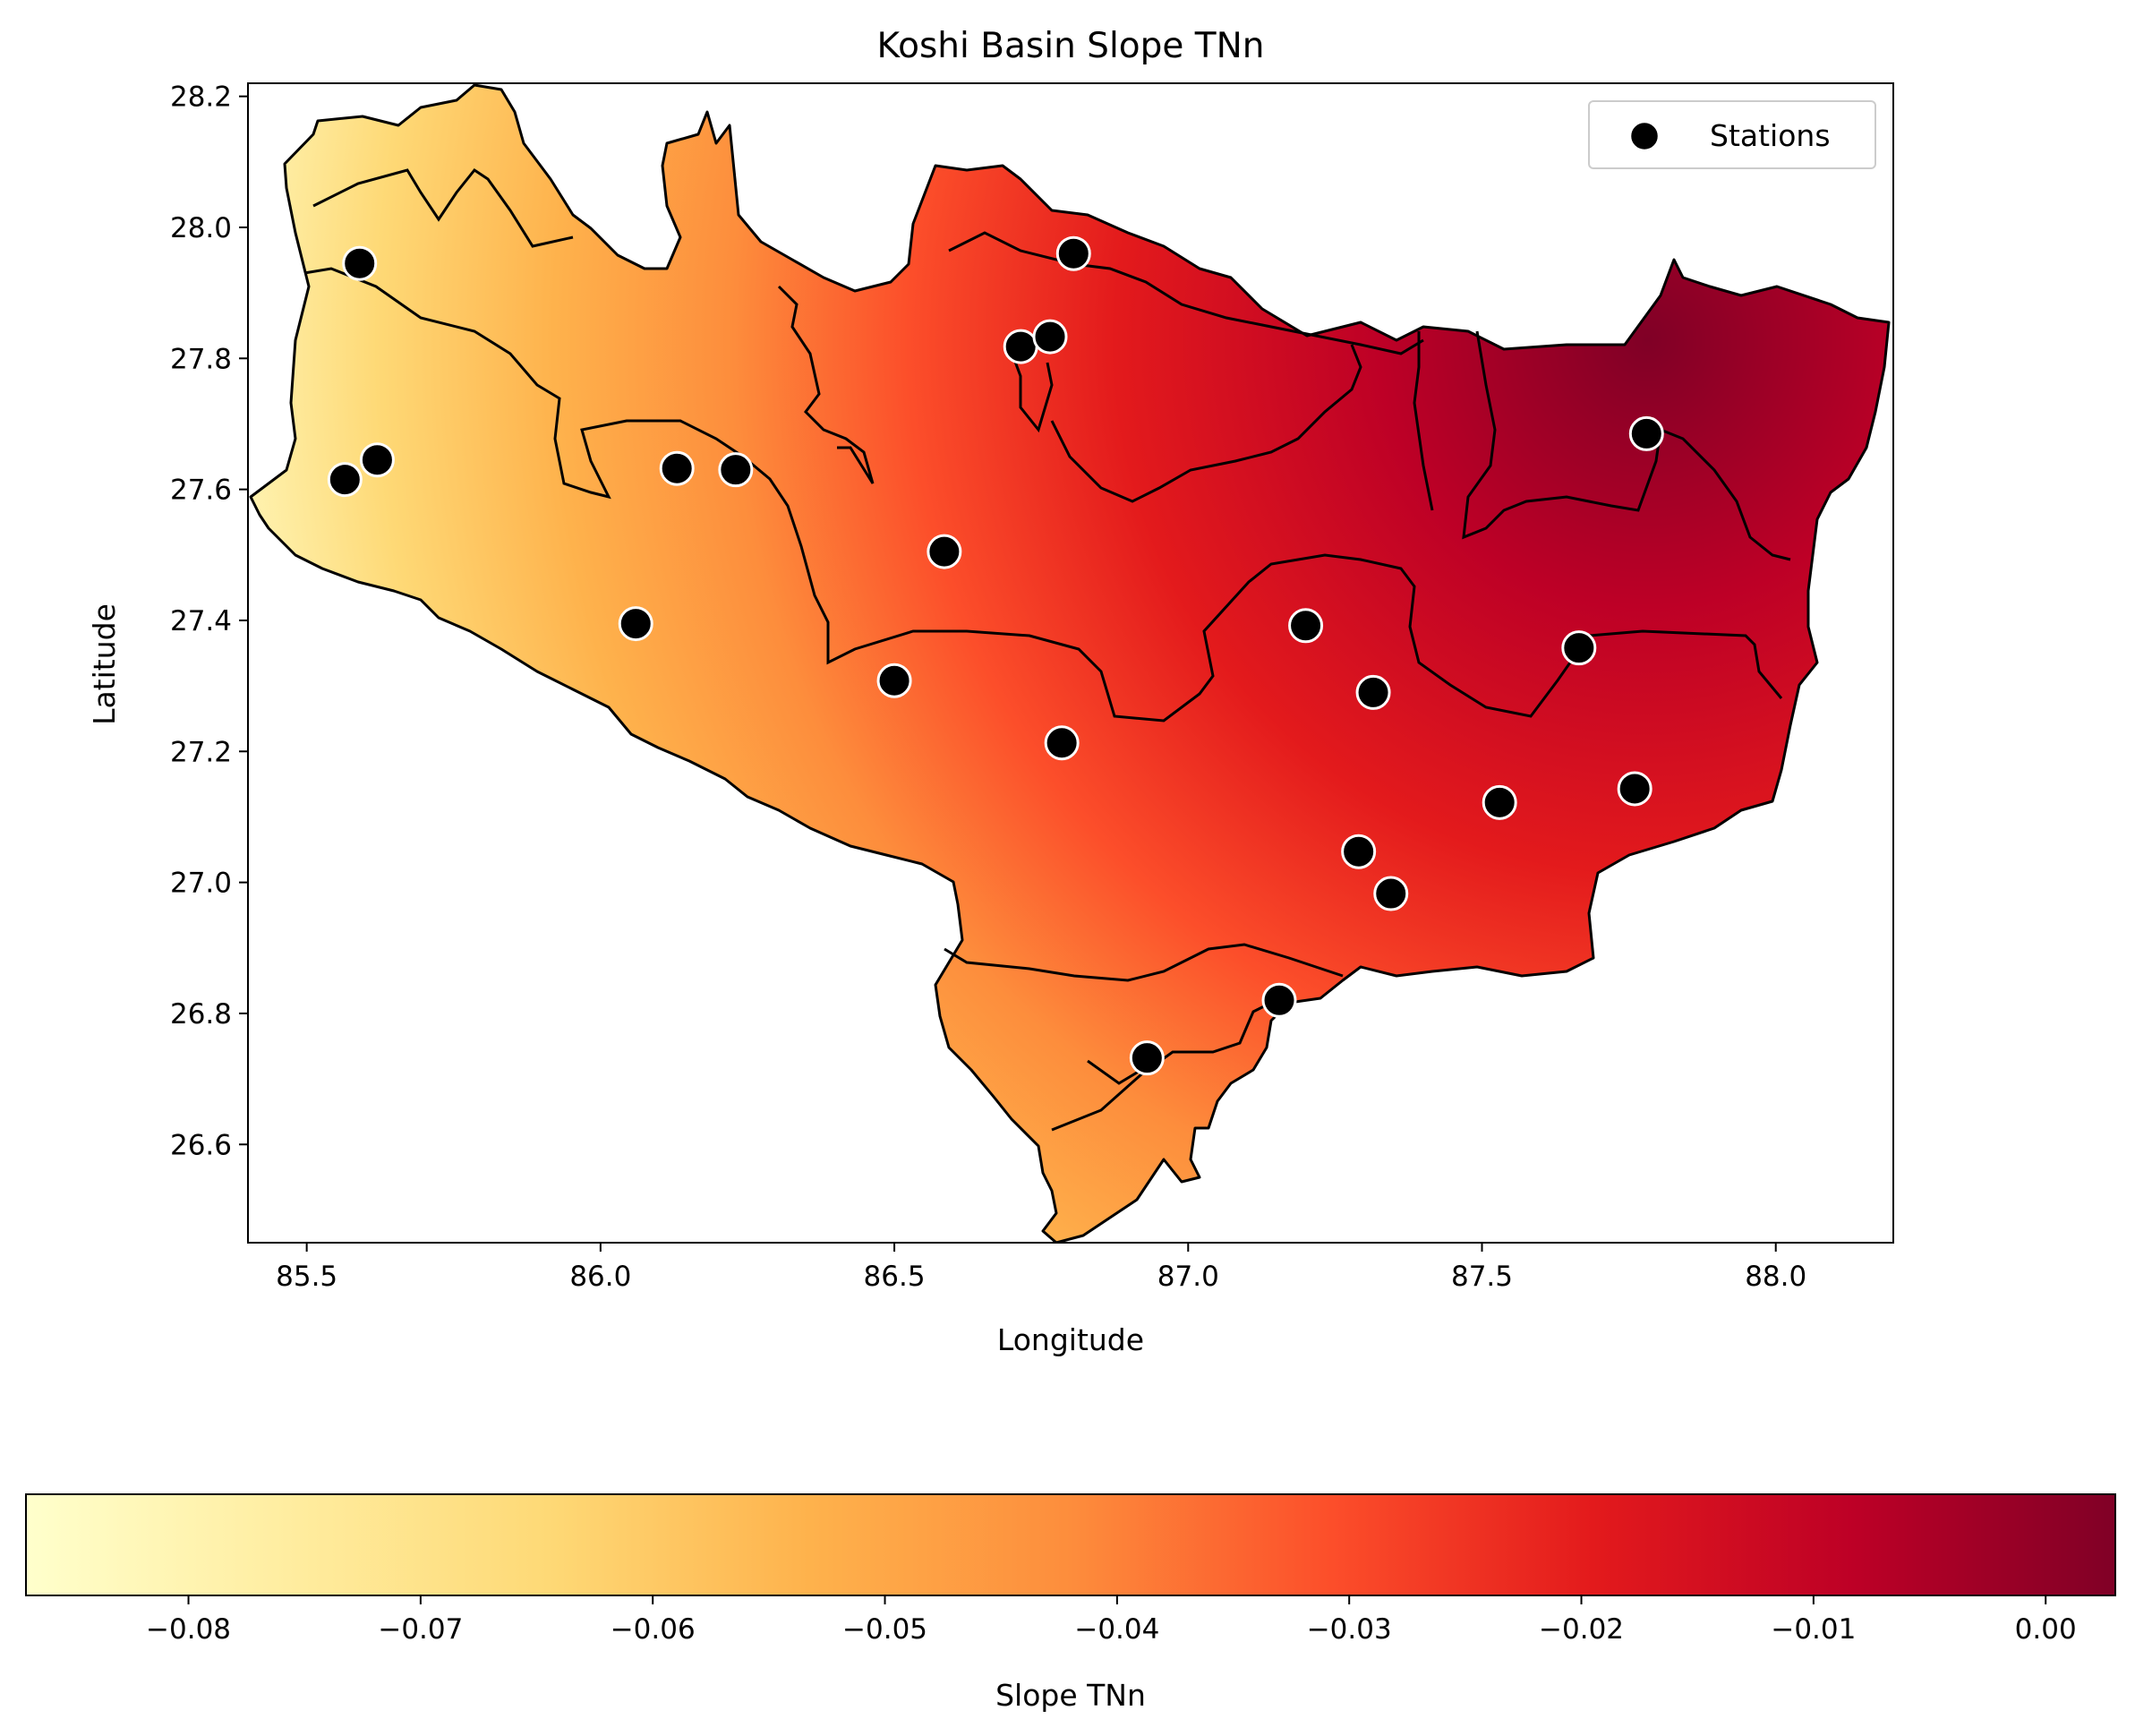 The image size is (2135, 1736). What do you see at coordinates (201, 621) in the screenshot?
I see `y-tick-label: 27.4` at bounding box center [201, 621].